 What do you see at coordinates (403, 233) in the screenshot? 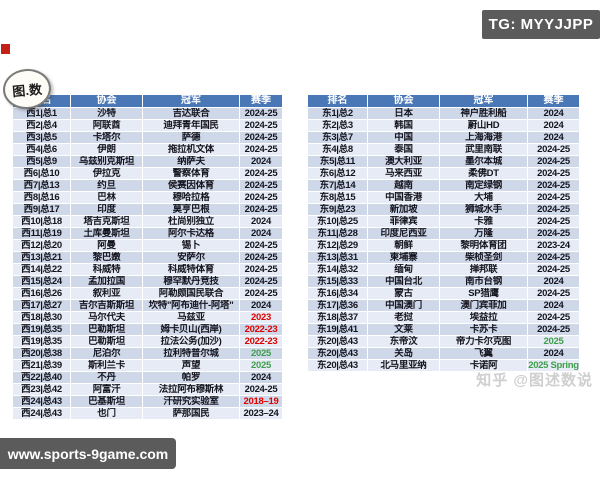
I see `cell-association: 印度尼西亚` at bounding box center [403, 233].